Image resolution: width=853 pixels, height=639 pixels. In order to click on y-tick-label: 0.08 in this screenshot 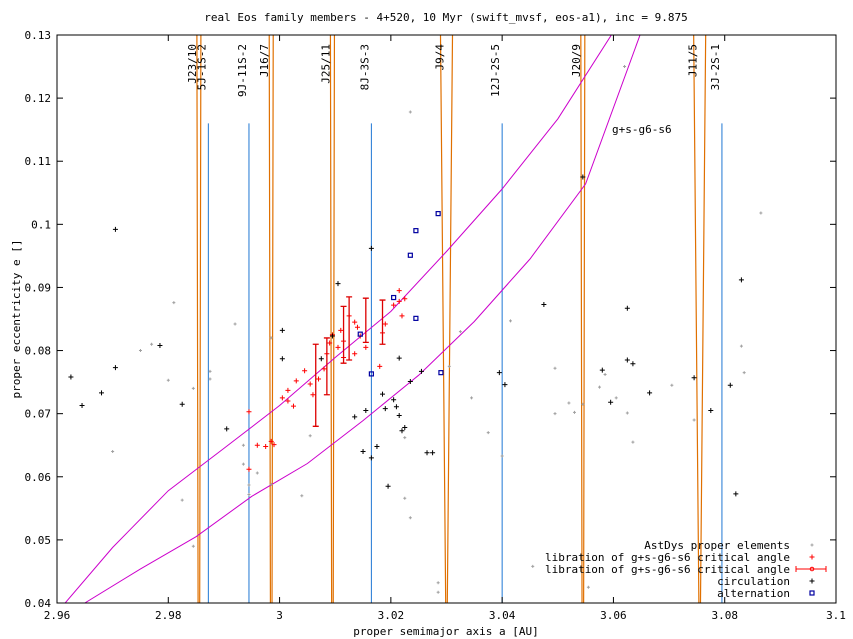, I will do `click(38, 351)`.